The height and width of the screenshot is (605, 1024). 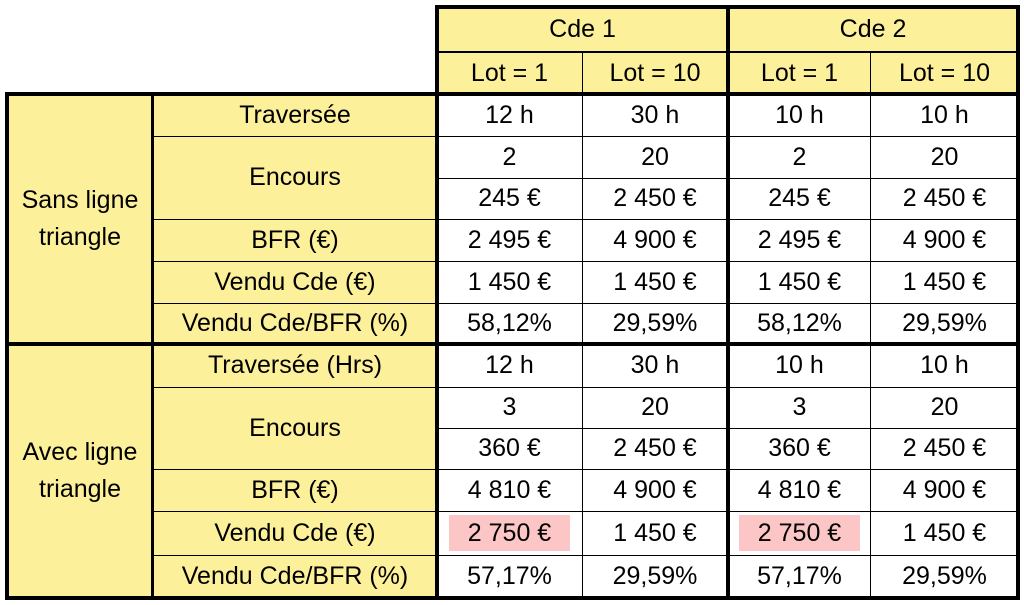 What do you see at coordinates (80, 219) in the screenshot?
I see `section-label: Sans ligne triangle` at bounding box center [80, 219].